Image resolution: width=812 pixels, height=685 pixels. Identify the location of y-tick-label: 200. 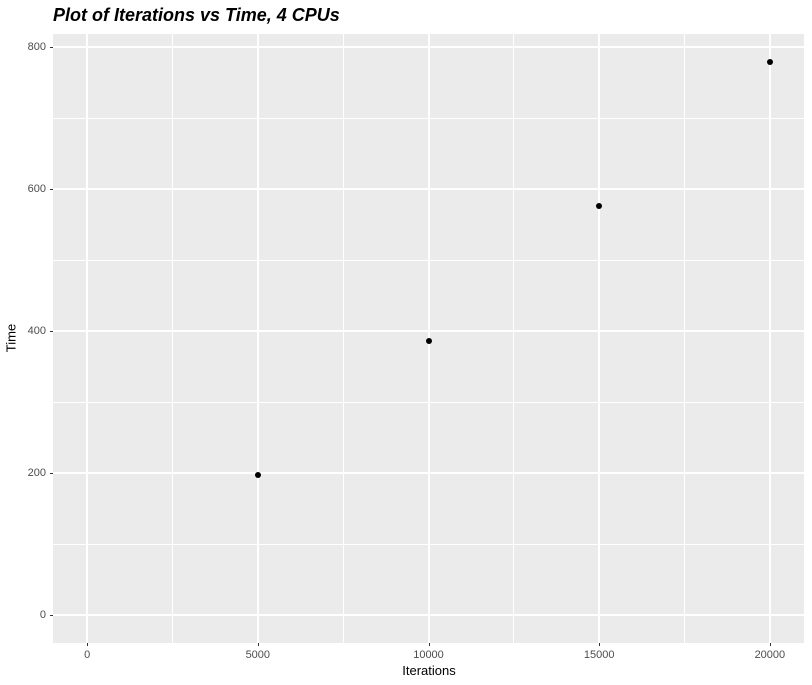
(36, 473).